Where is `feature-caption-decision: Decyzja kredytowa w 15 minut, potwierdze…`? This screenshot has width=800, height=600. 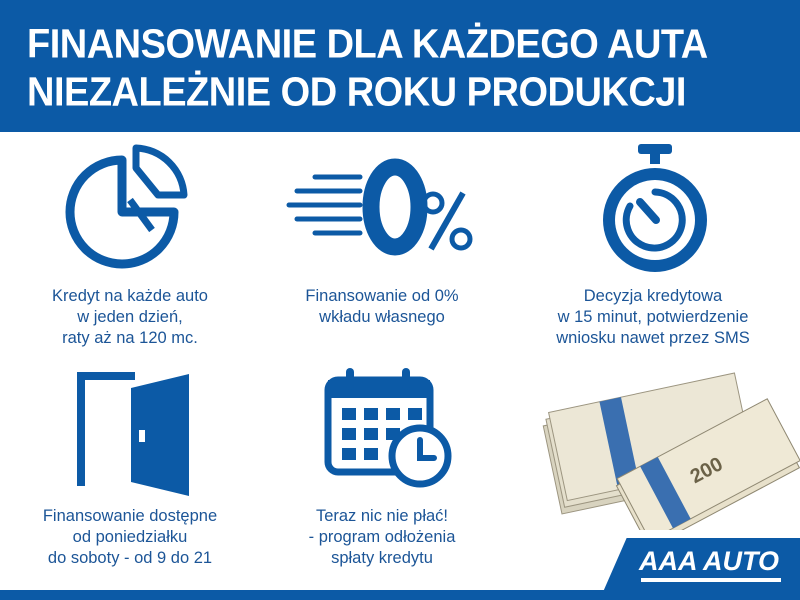 feature-caption-decision: Decyzja kredytowa w 15 minut, potwierdze… is located at coordinates (653, 317).